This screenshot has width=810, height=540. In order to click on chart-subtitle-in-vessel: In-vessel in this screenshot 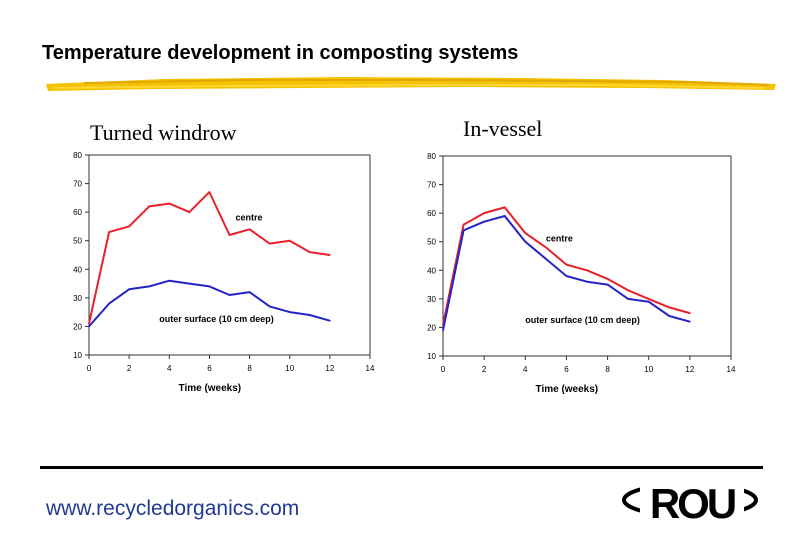, I will do `click(503, 128)`.